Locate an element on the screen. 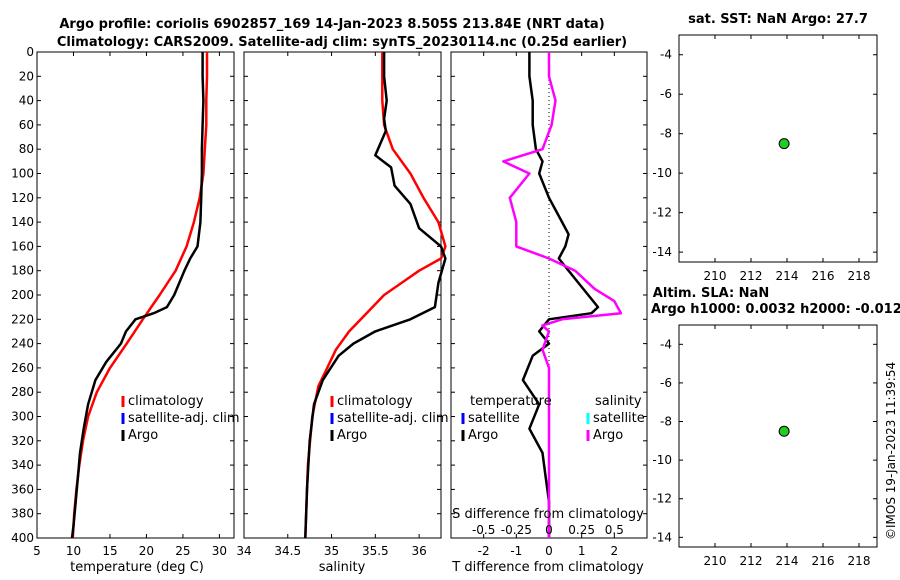 This screenshot has height=580, width=900. legend-header-salinity: salinity is located at coordinates (618, 401).